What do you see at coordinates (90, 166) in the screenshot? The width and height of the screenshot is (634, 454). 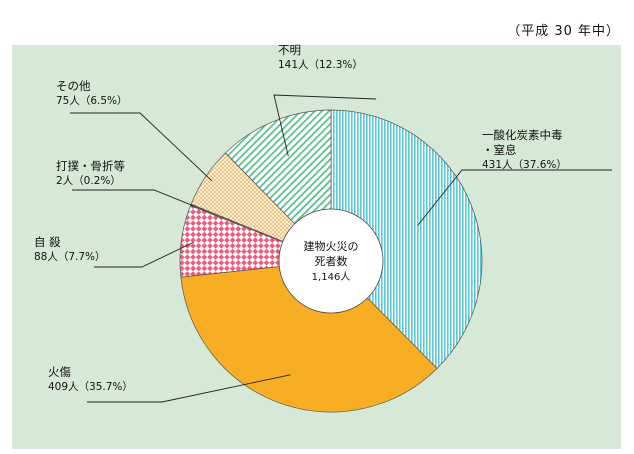 I see `label-bruise-fracture-name: 打撲・骨折等` at bounding box center [90, 166].